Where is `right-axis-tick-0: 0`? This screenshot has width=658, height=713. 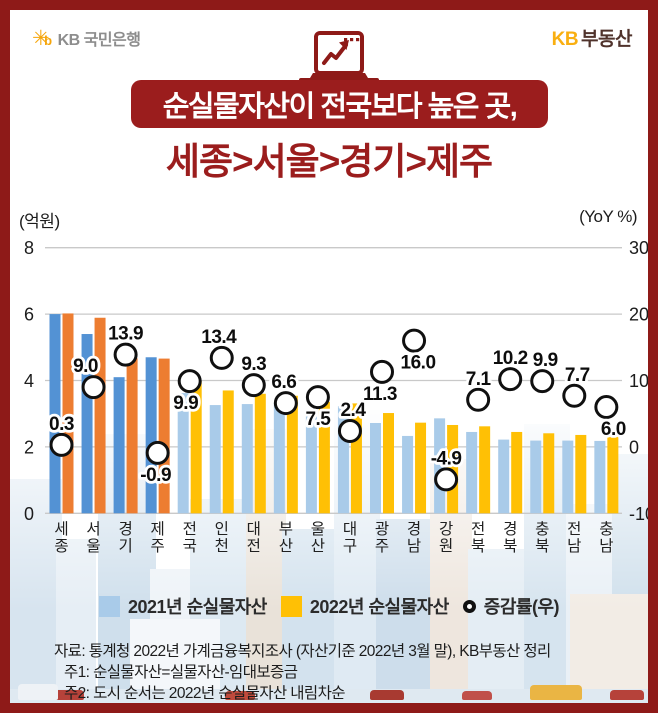 right-axis-tick-0: 0 is located at coordinates (634, 447).